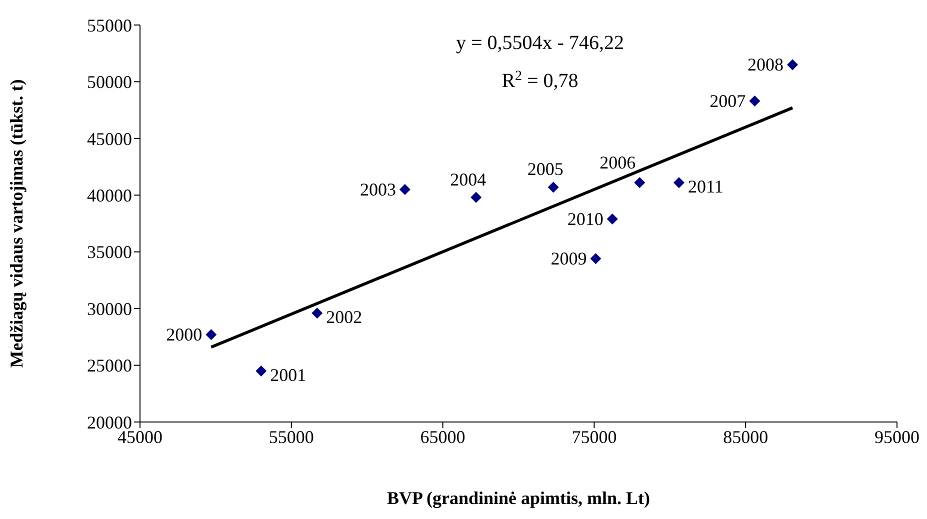  Describe the element at coordinates (897, 436) in the screenshot. I see `x-tick-label: 95000` at that location.